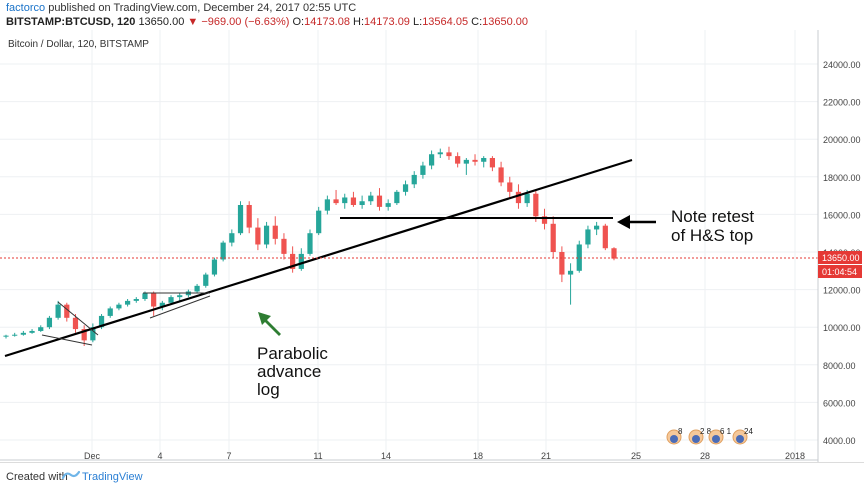  Describe the element at coordinates (839, 403) in the screenshot. I see `y-tick-label: 6000.00` at that location.